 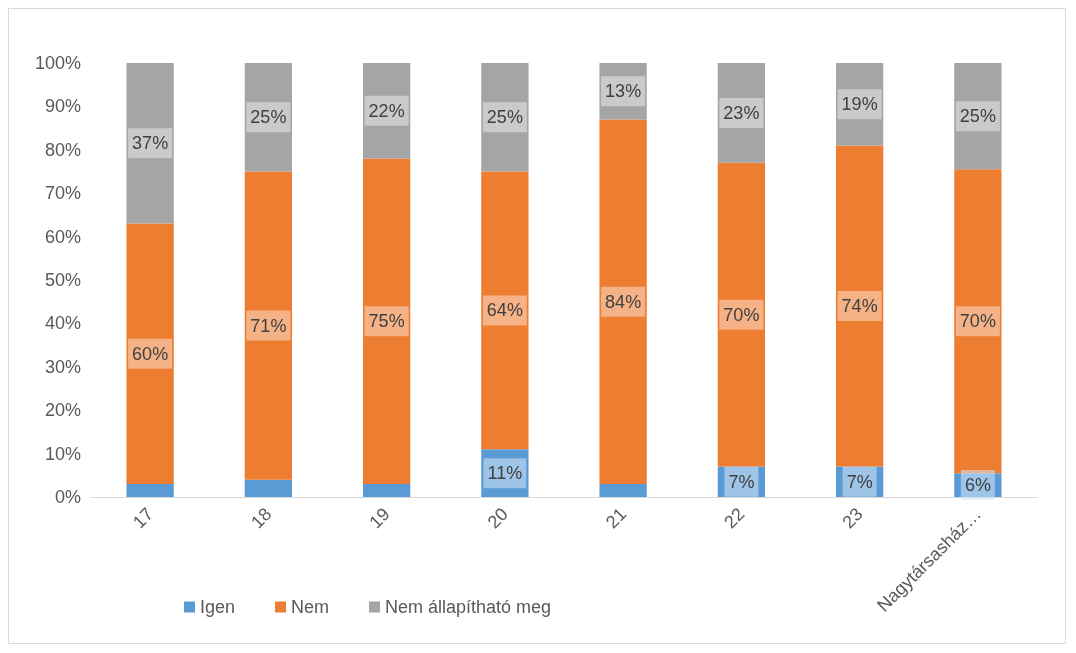 I want to click on y-tick-label: 90%, so click(x=62, y=106).